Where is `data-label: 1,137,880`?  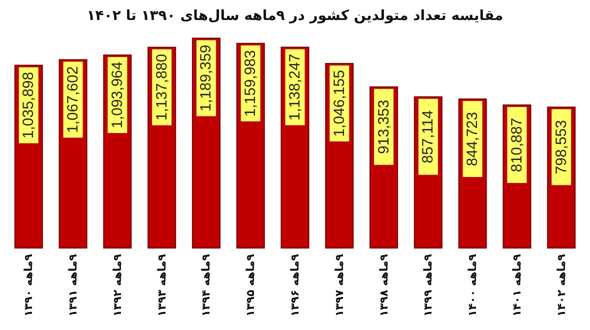 data-label: 1,137,880 is located at coordinates (161, 87).